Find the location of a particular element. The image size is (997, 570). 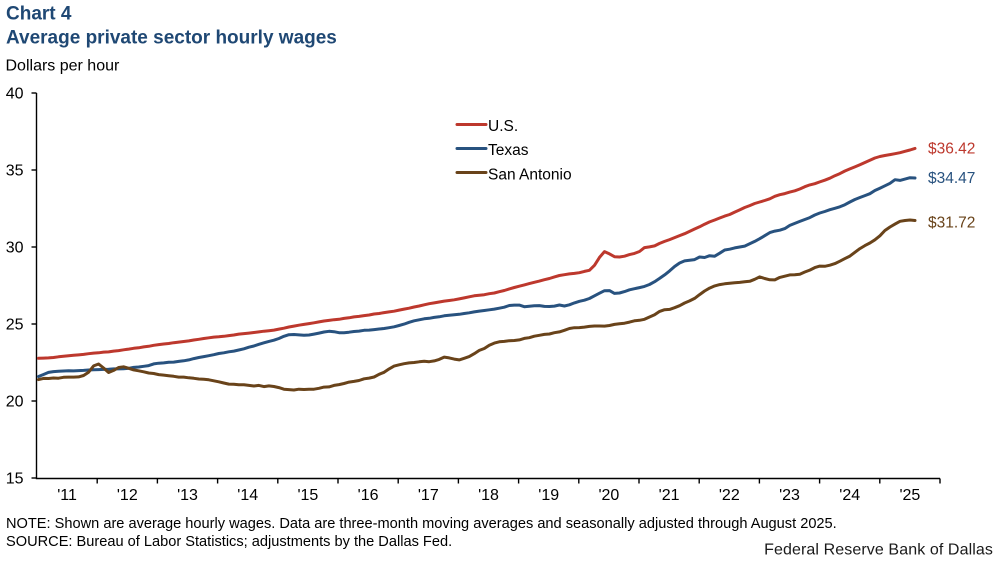

svg-text: 20 is located at coordinates (15, 402).